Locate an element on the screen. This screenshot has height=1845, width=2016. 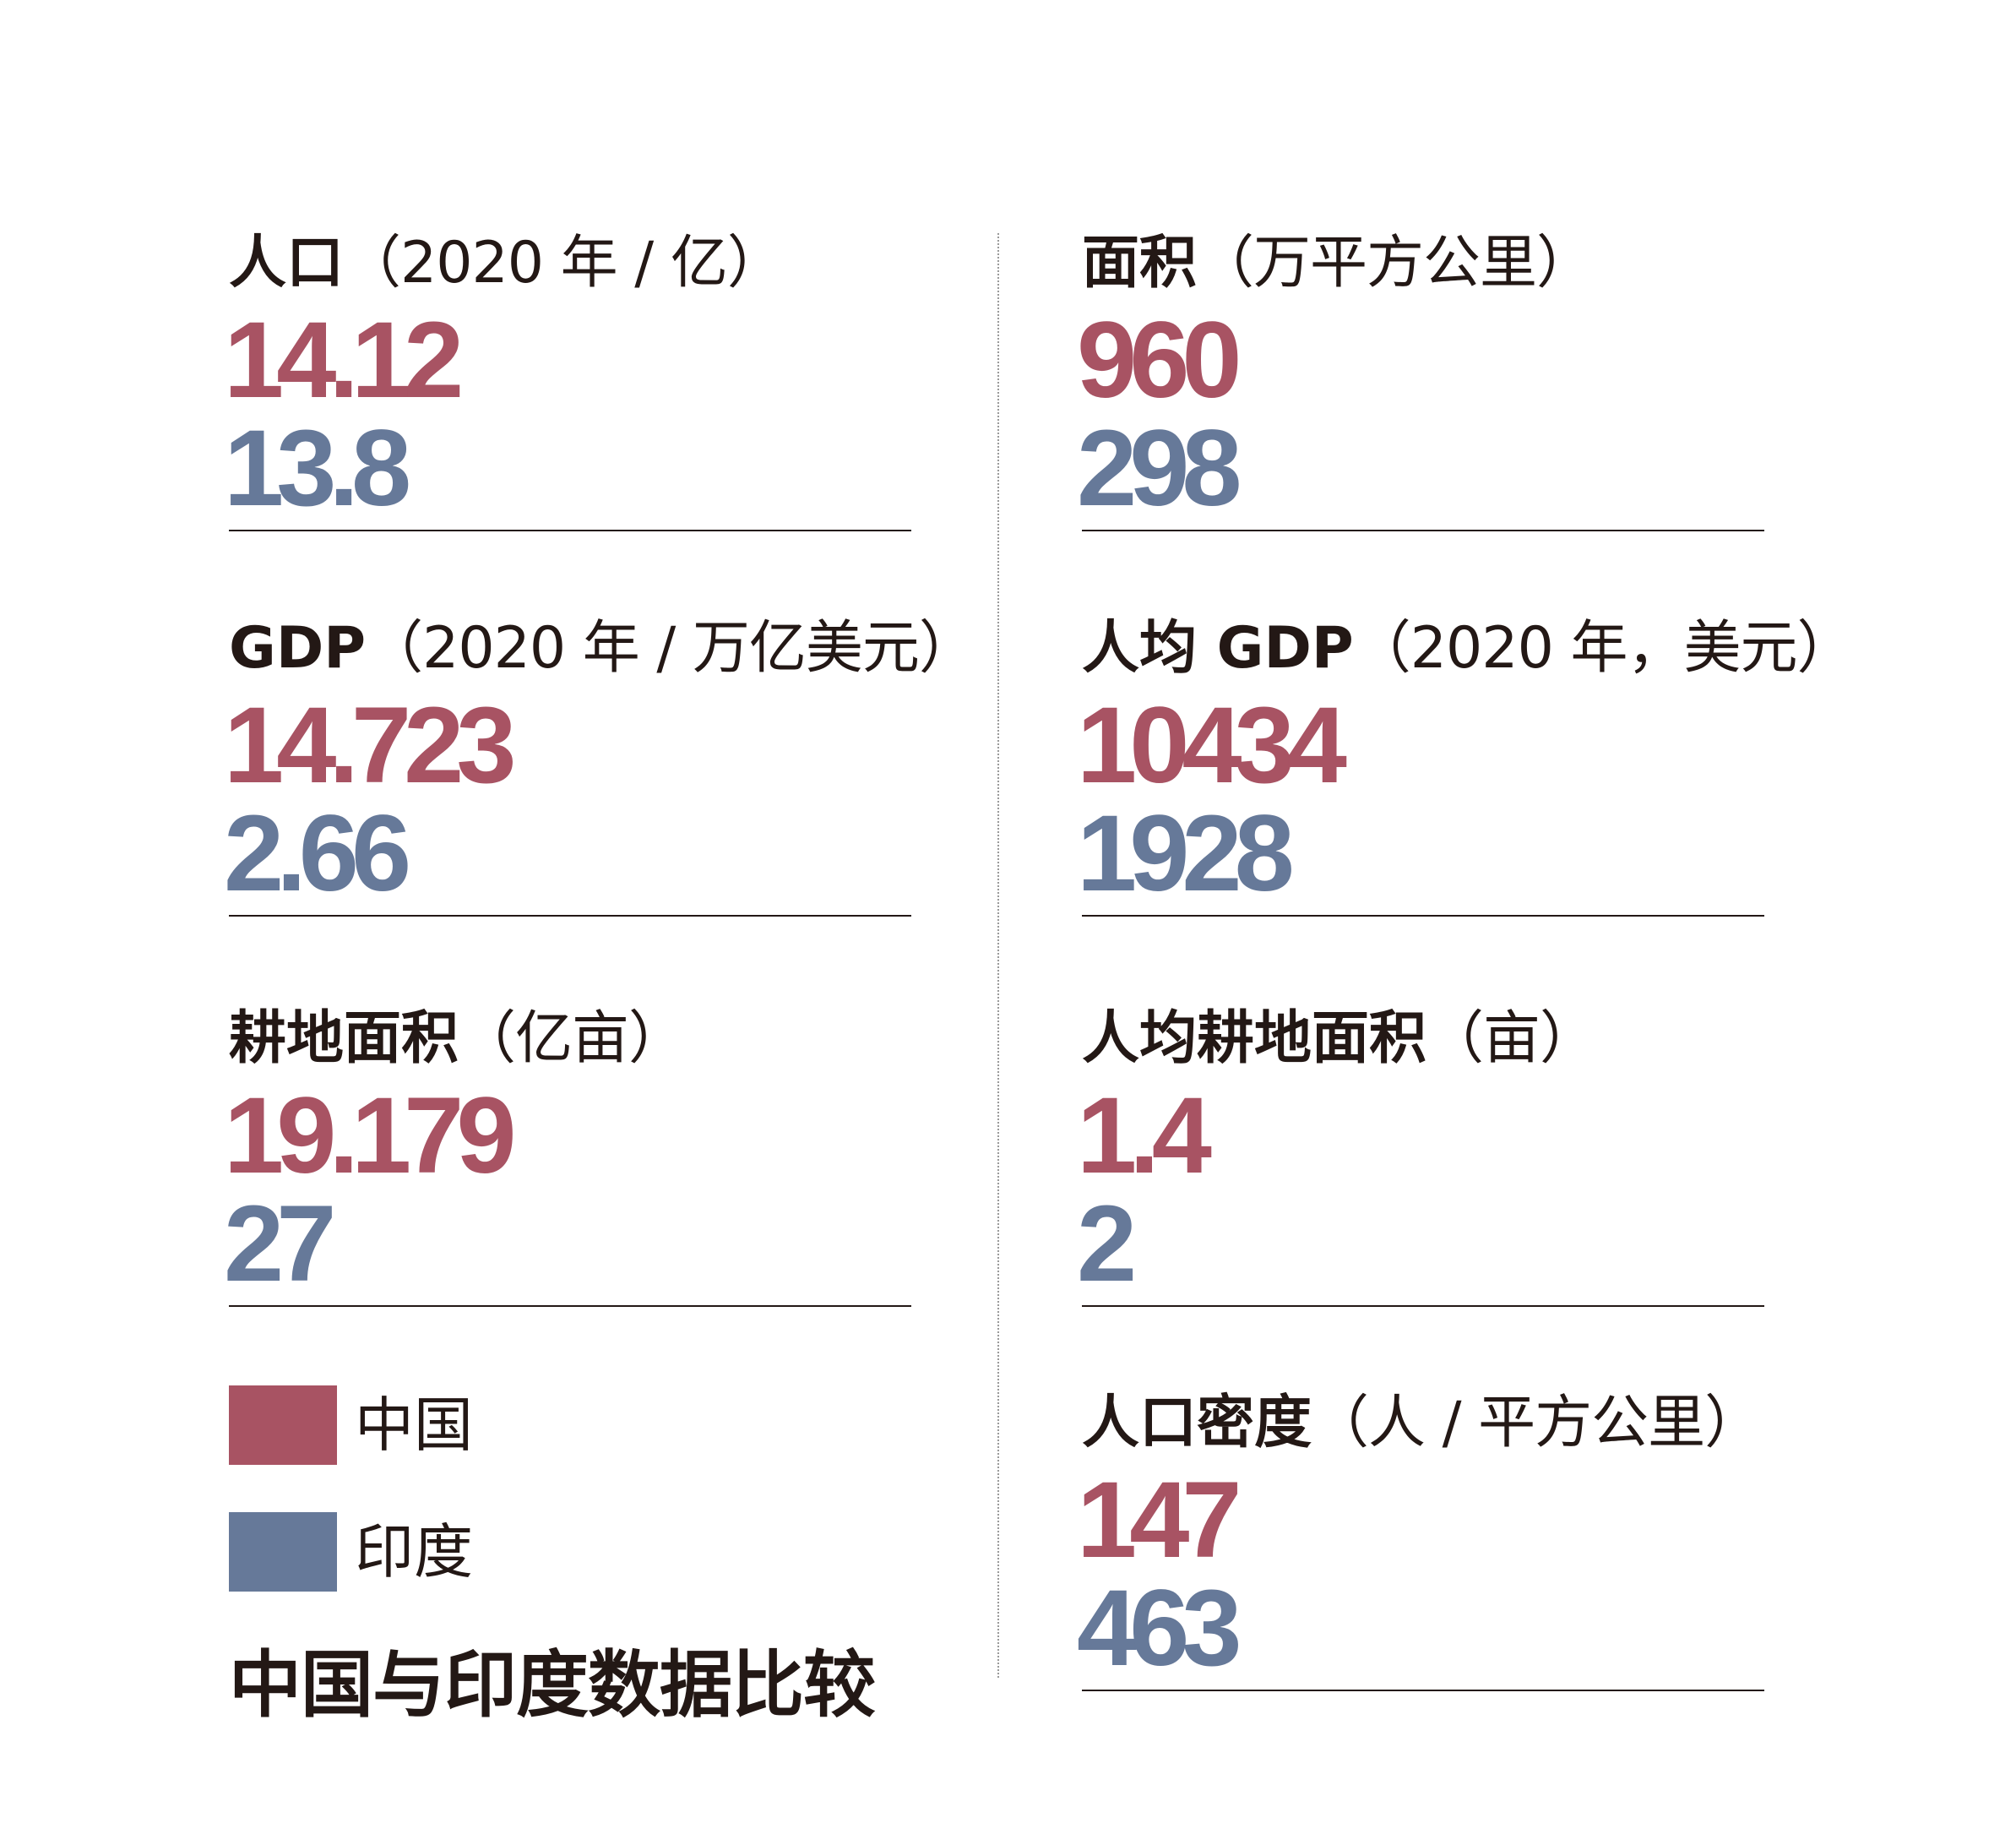
metric-title: 人口密度（人 / 平方公里） is located at coordinates (1422, 1424).